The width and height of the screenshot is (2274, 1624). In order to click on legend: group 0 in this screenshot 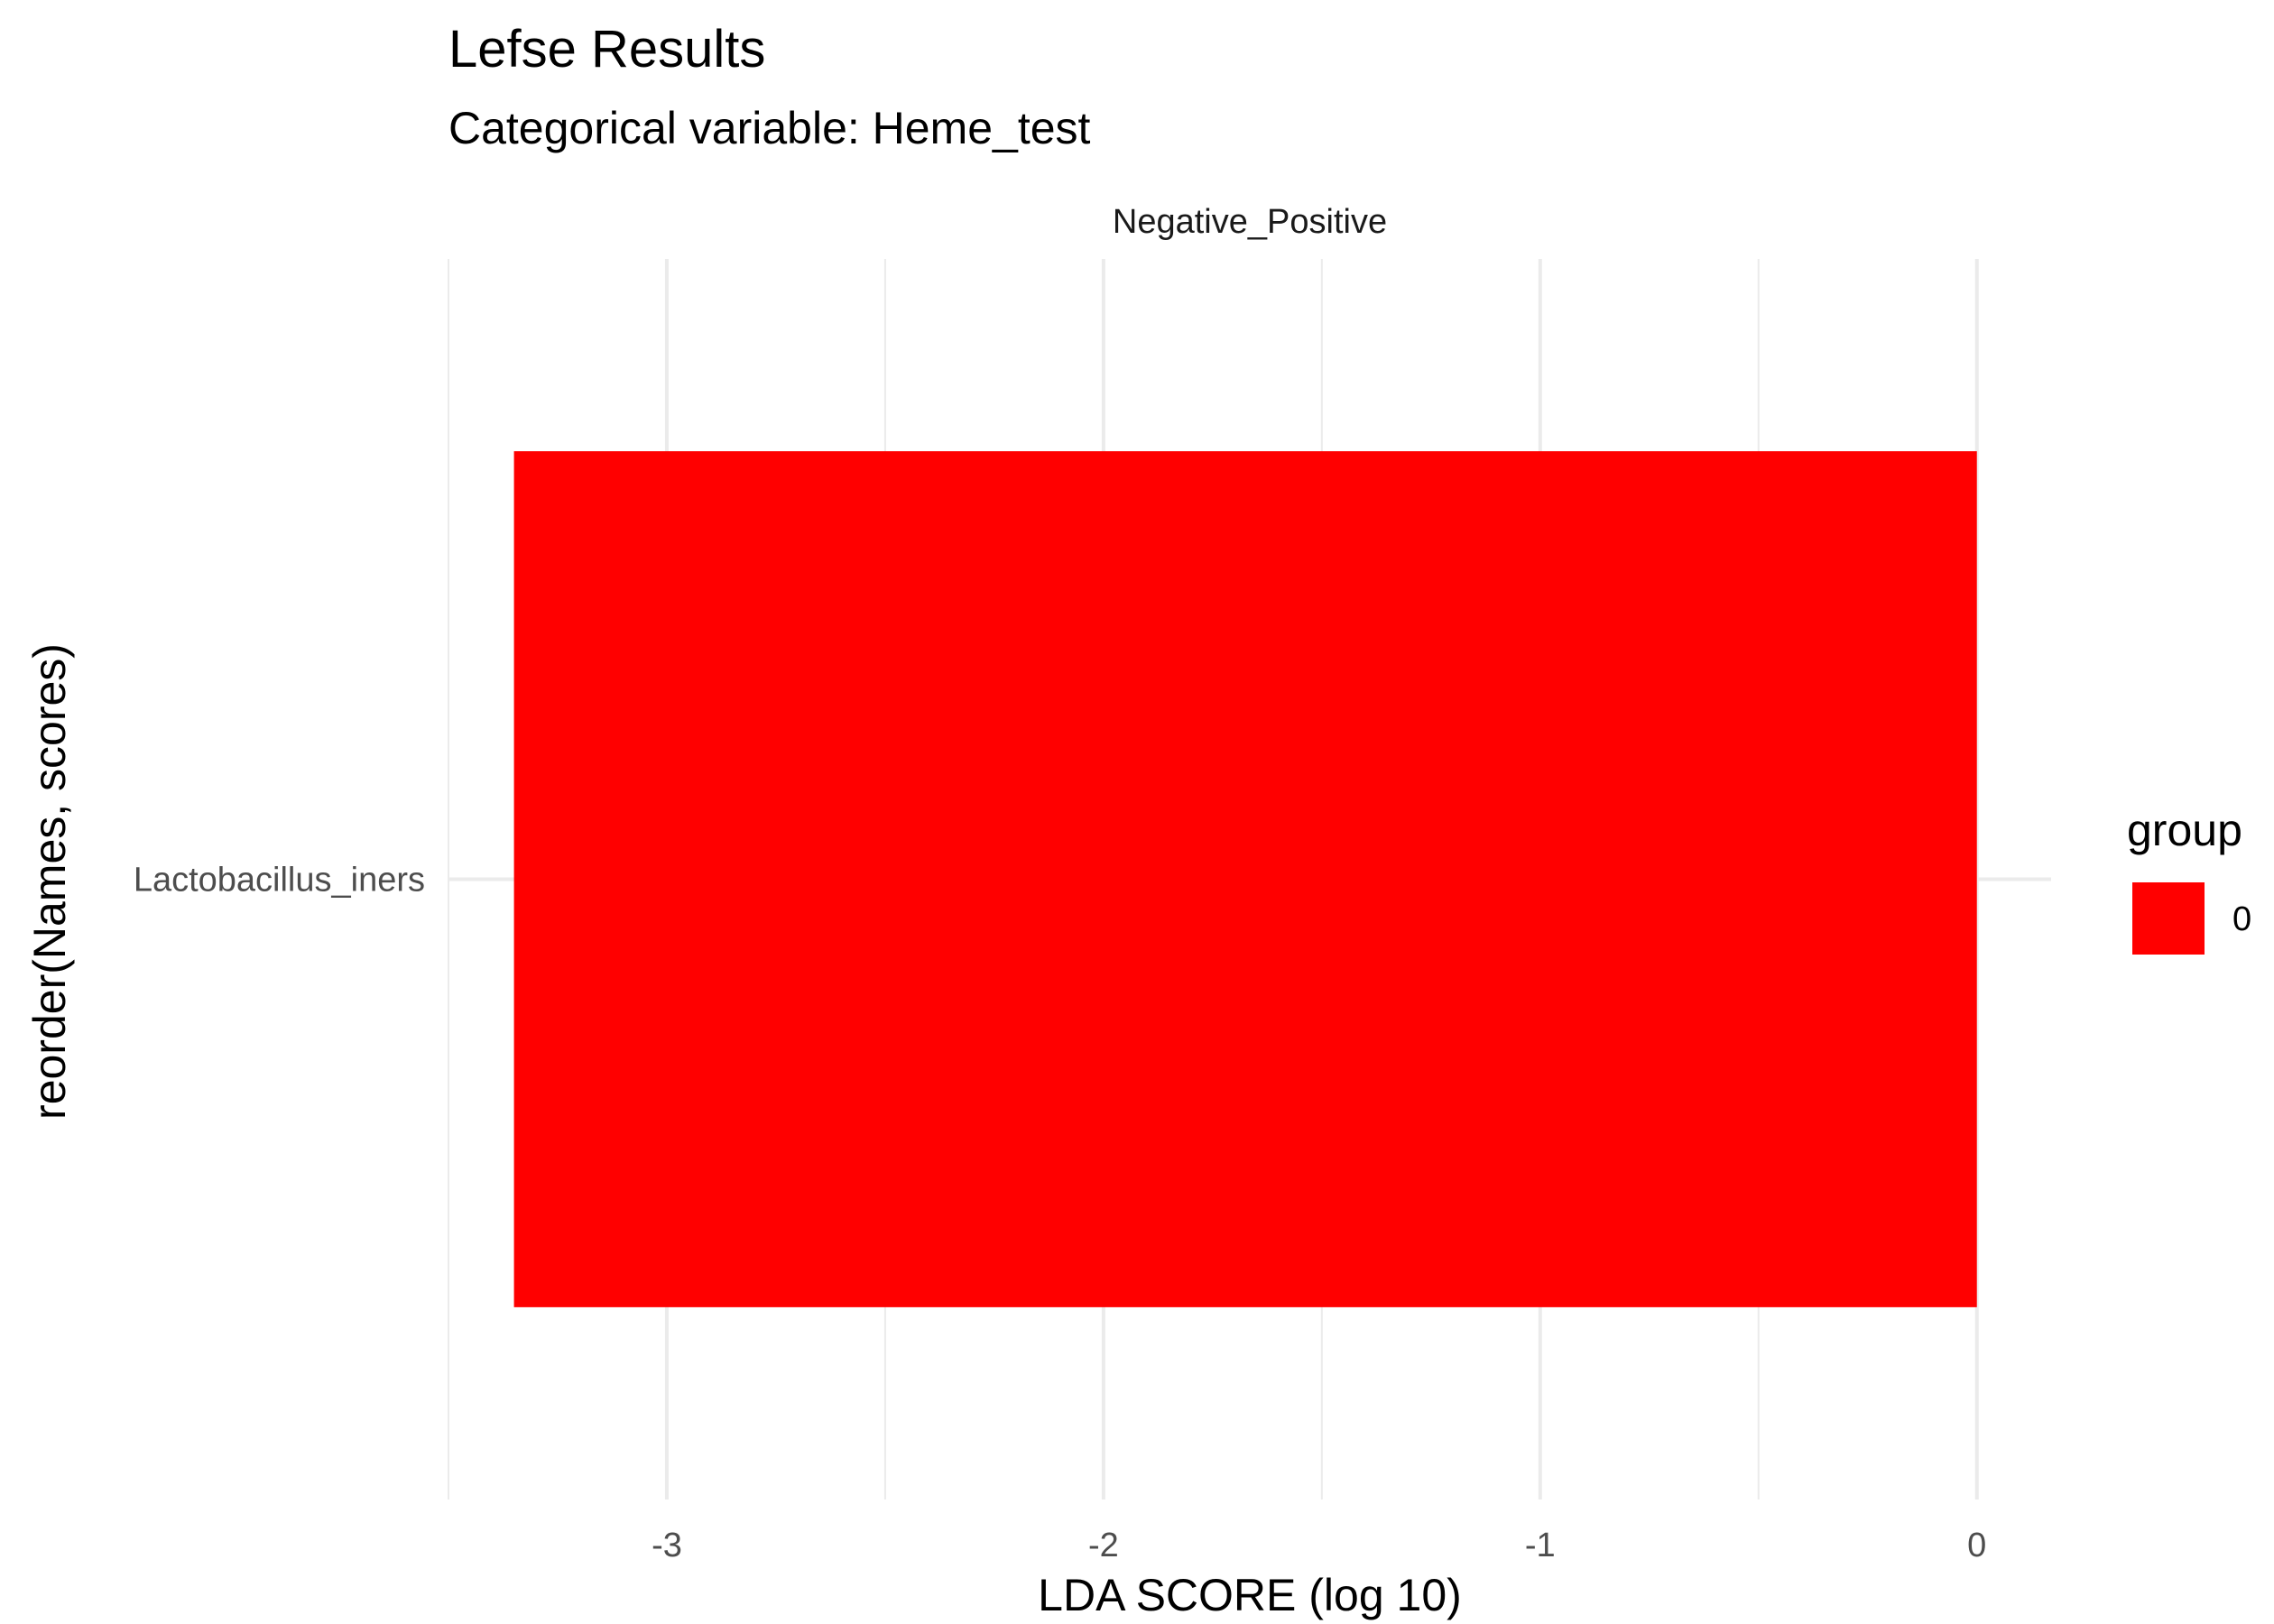, I will do `click(2189, 880)`.